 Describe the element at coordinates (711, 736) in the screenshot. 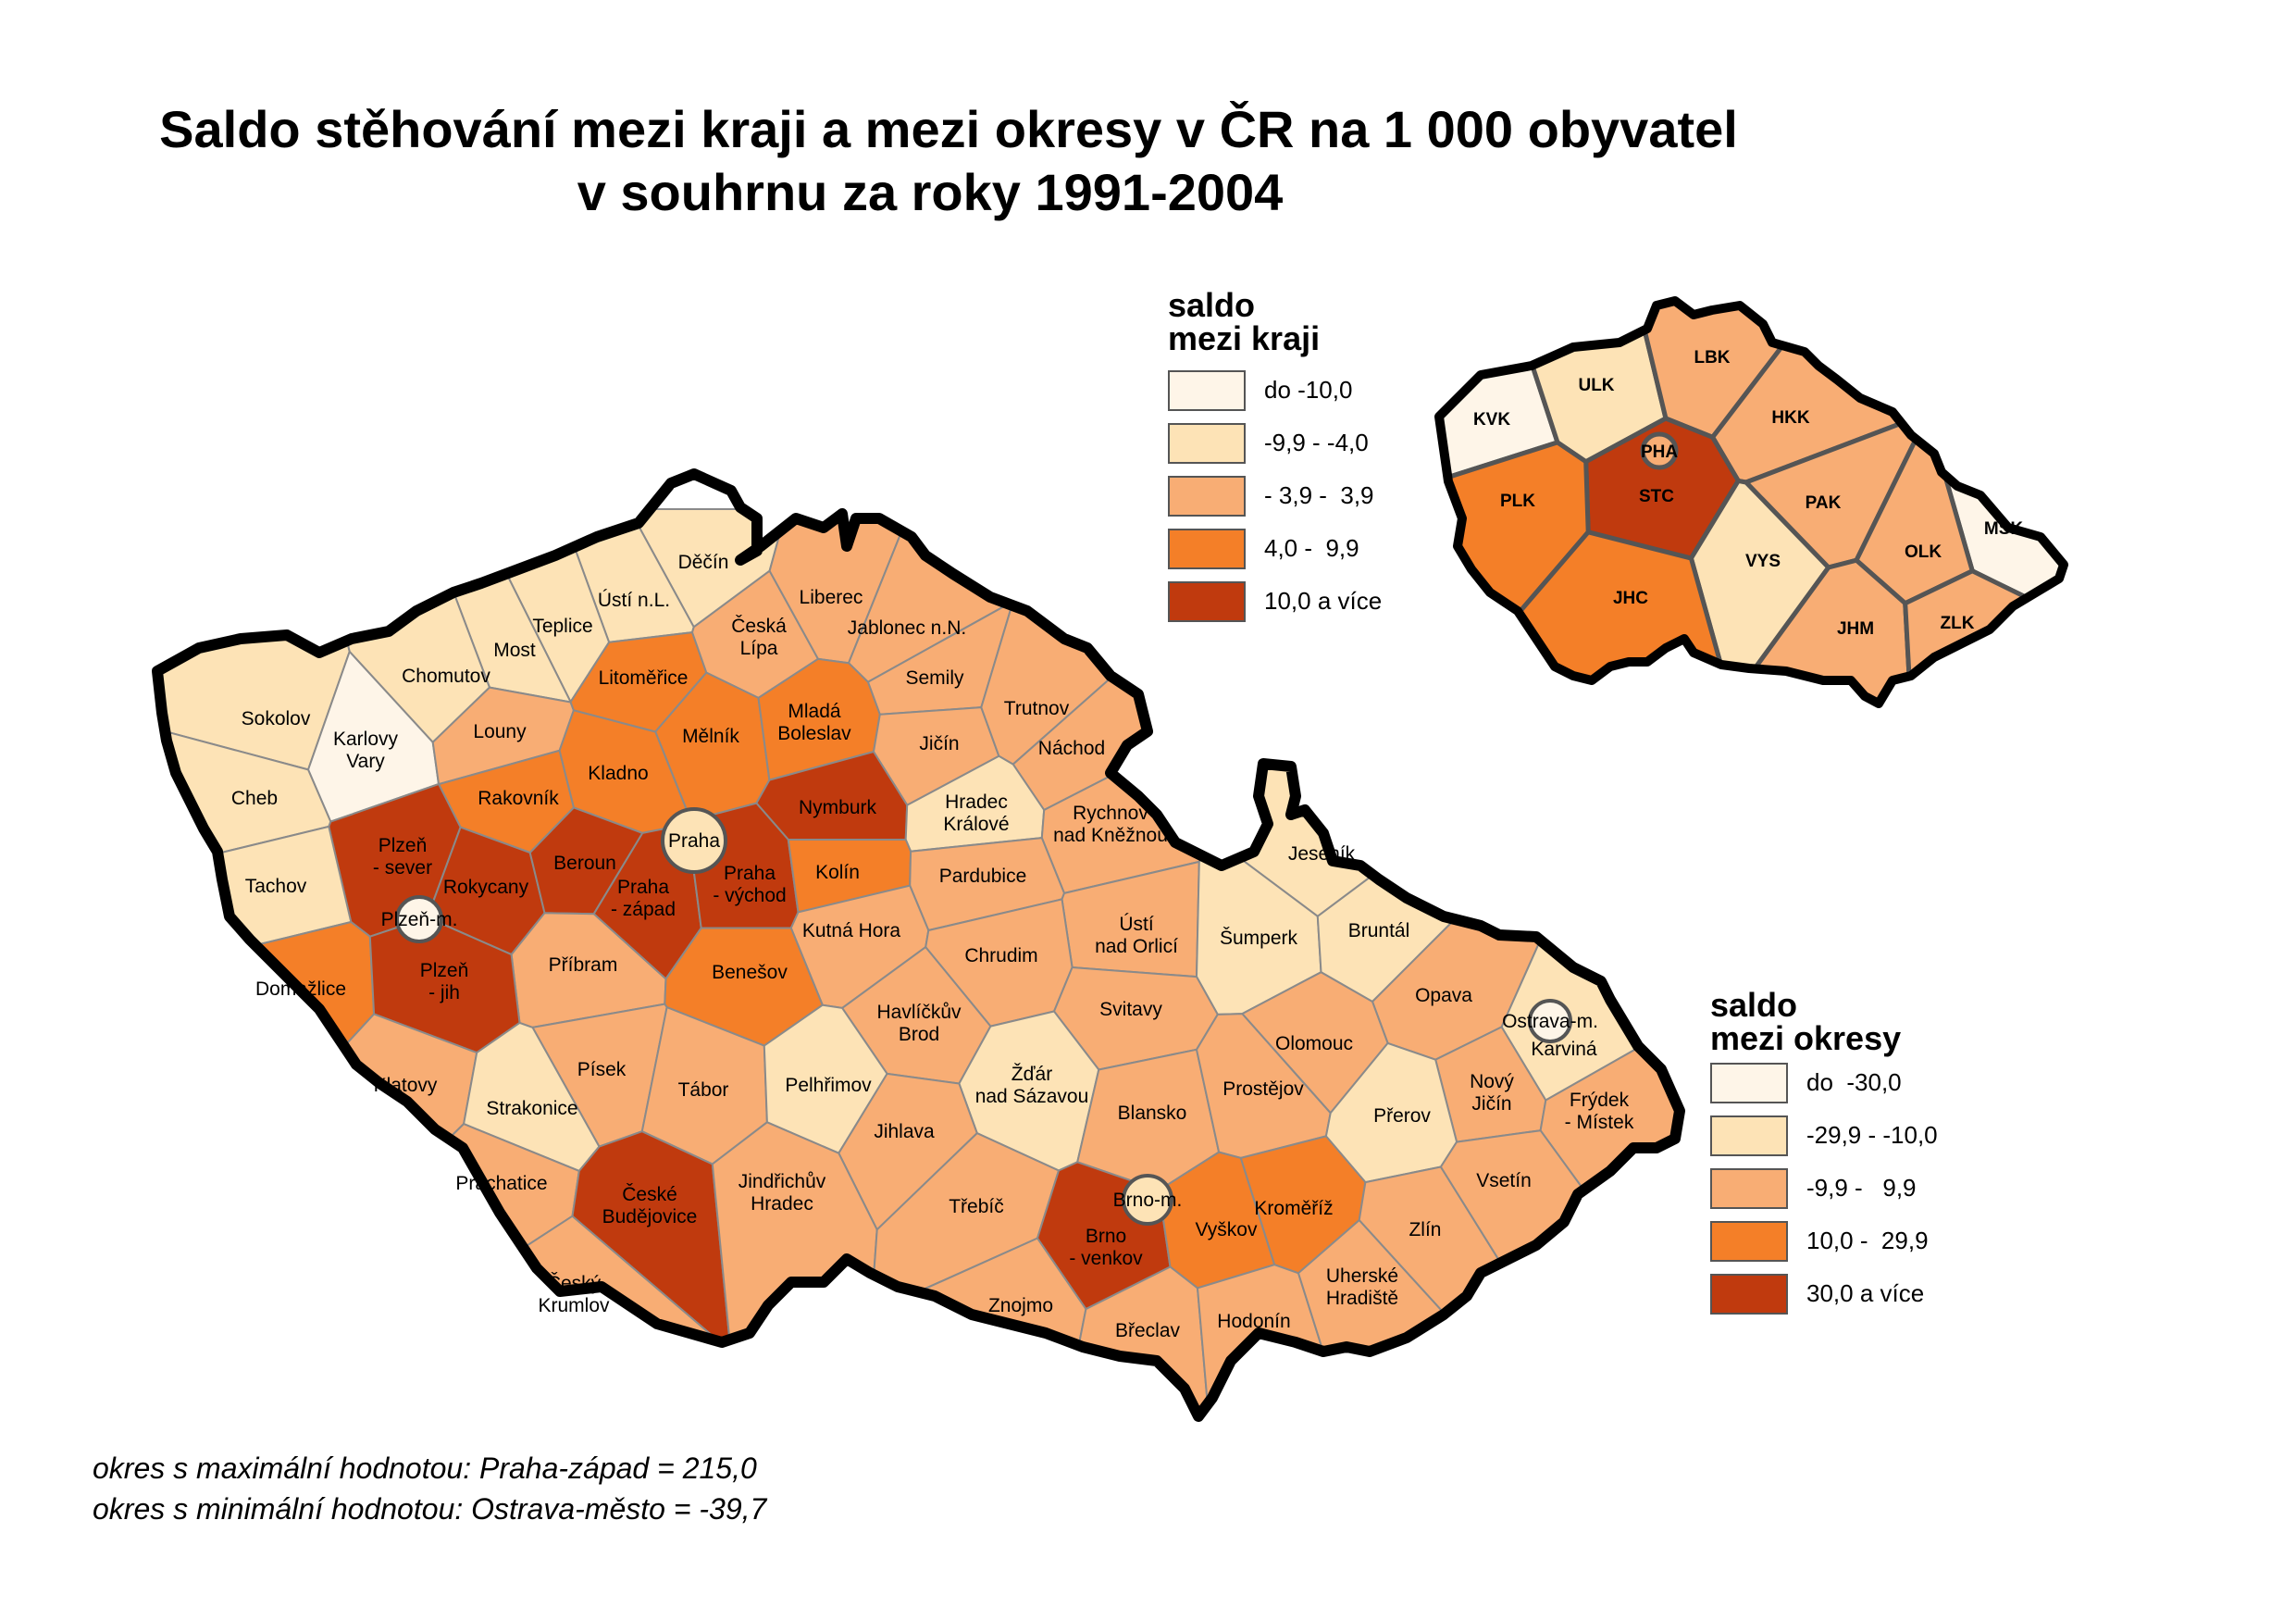

I see `district-label-melnik: Mělník` at that location.